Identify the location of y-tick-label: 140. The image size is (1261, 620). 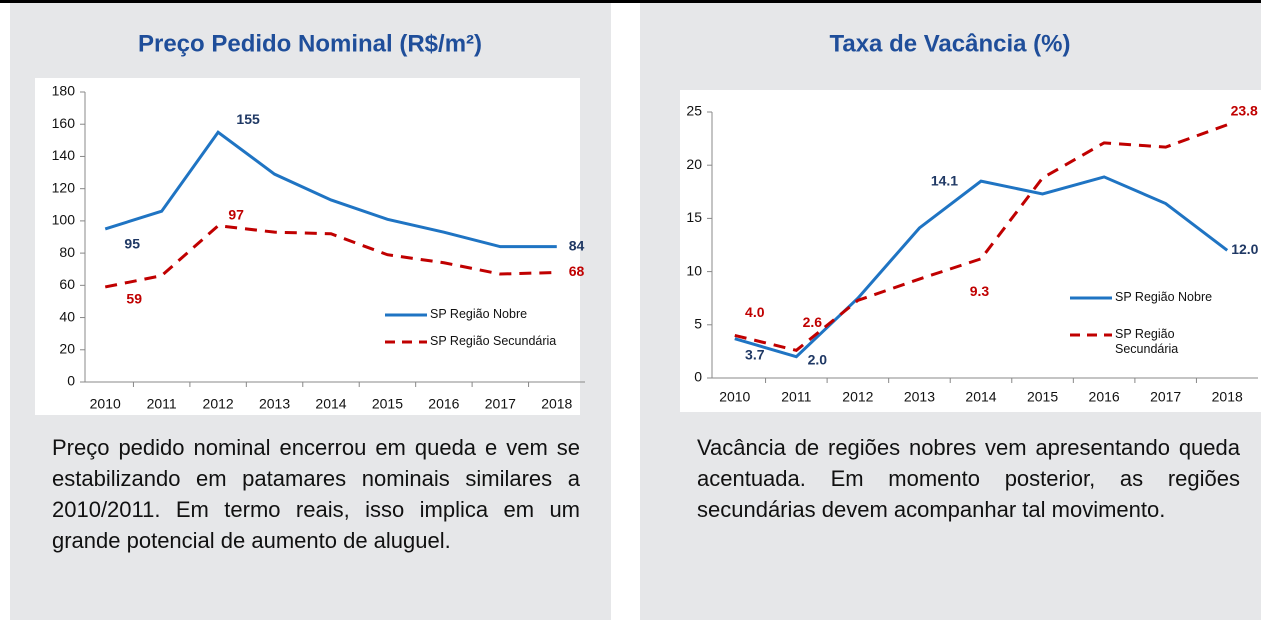
(64, 155).